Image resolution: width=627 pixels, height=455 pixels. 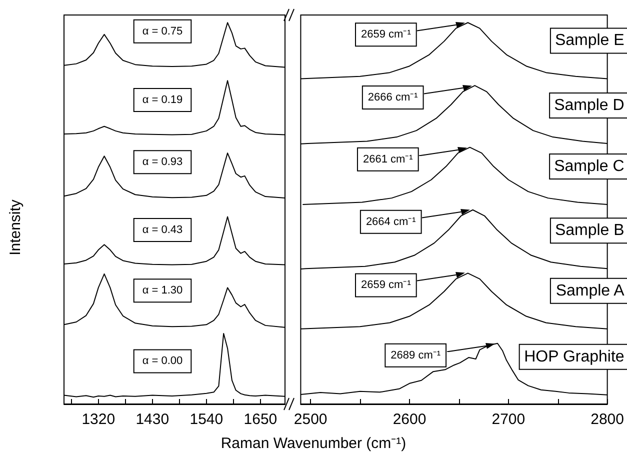 I want to click on x-tick-label: 1320, so click(x=99, y=419).